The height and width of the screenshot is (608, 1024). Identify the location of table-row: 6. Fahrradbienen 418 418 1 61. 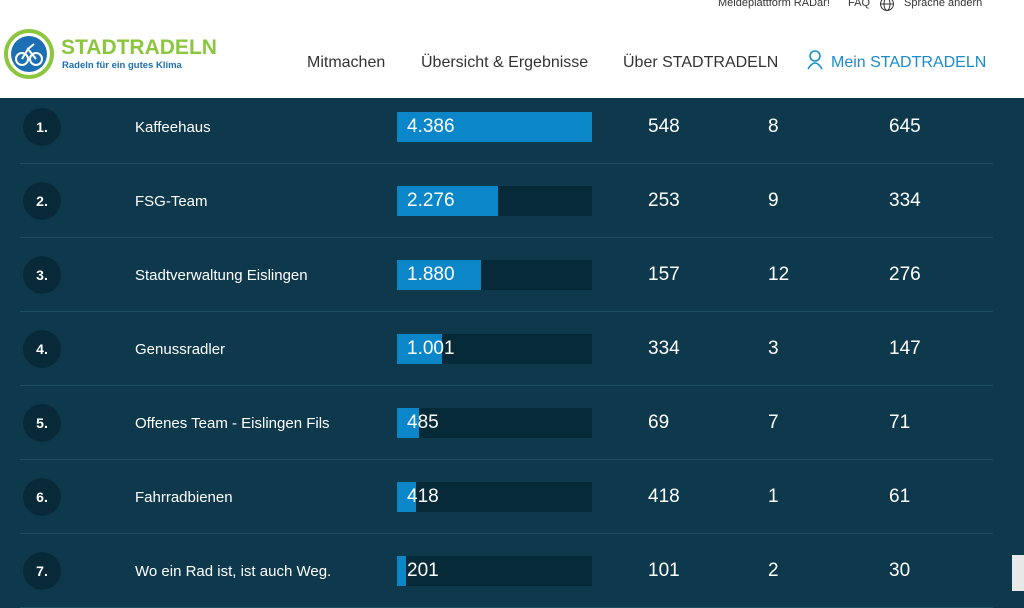
(512, 497).